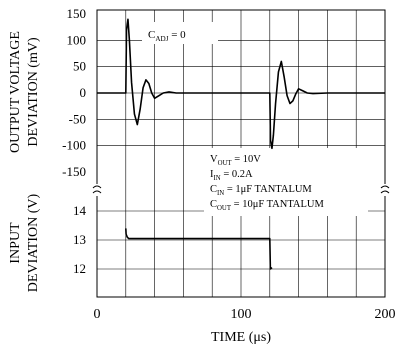  Describe the element at coordinates (15, 92) in the screenshot. I see `y-axis-label-line: OUTPUT VOLTAGE` at that location.